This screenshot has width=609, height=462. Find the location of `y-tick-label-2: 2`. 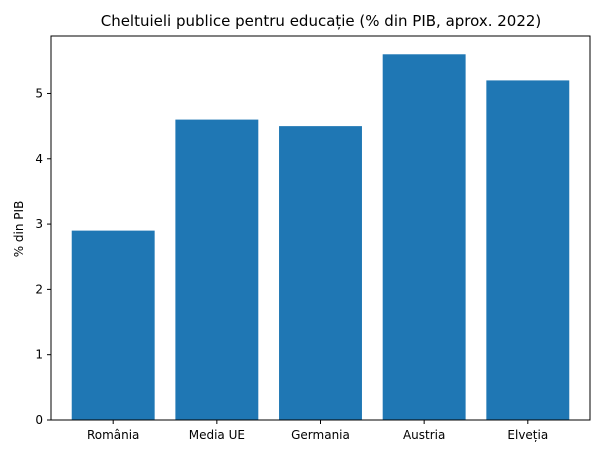

y-tick-label-2: 2 is located at coordinates (39, 289).